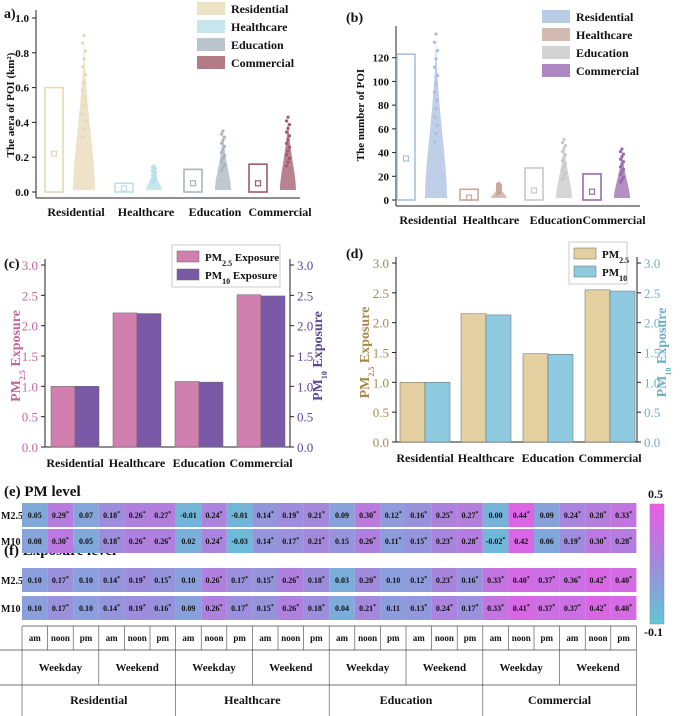 This screenshot has width=685, height=716. Describe the element at coordinates (84, 113) in the screenshot. I see `panel-a-violin-residential` at that location.